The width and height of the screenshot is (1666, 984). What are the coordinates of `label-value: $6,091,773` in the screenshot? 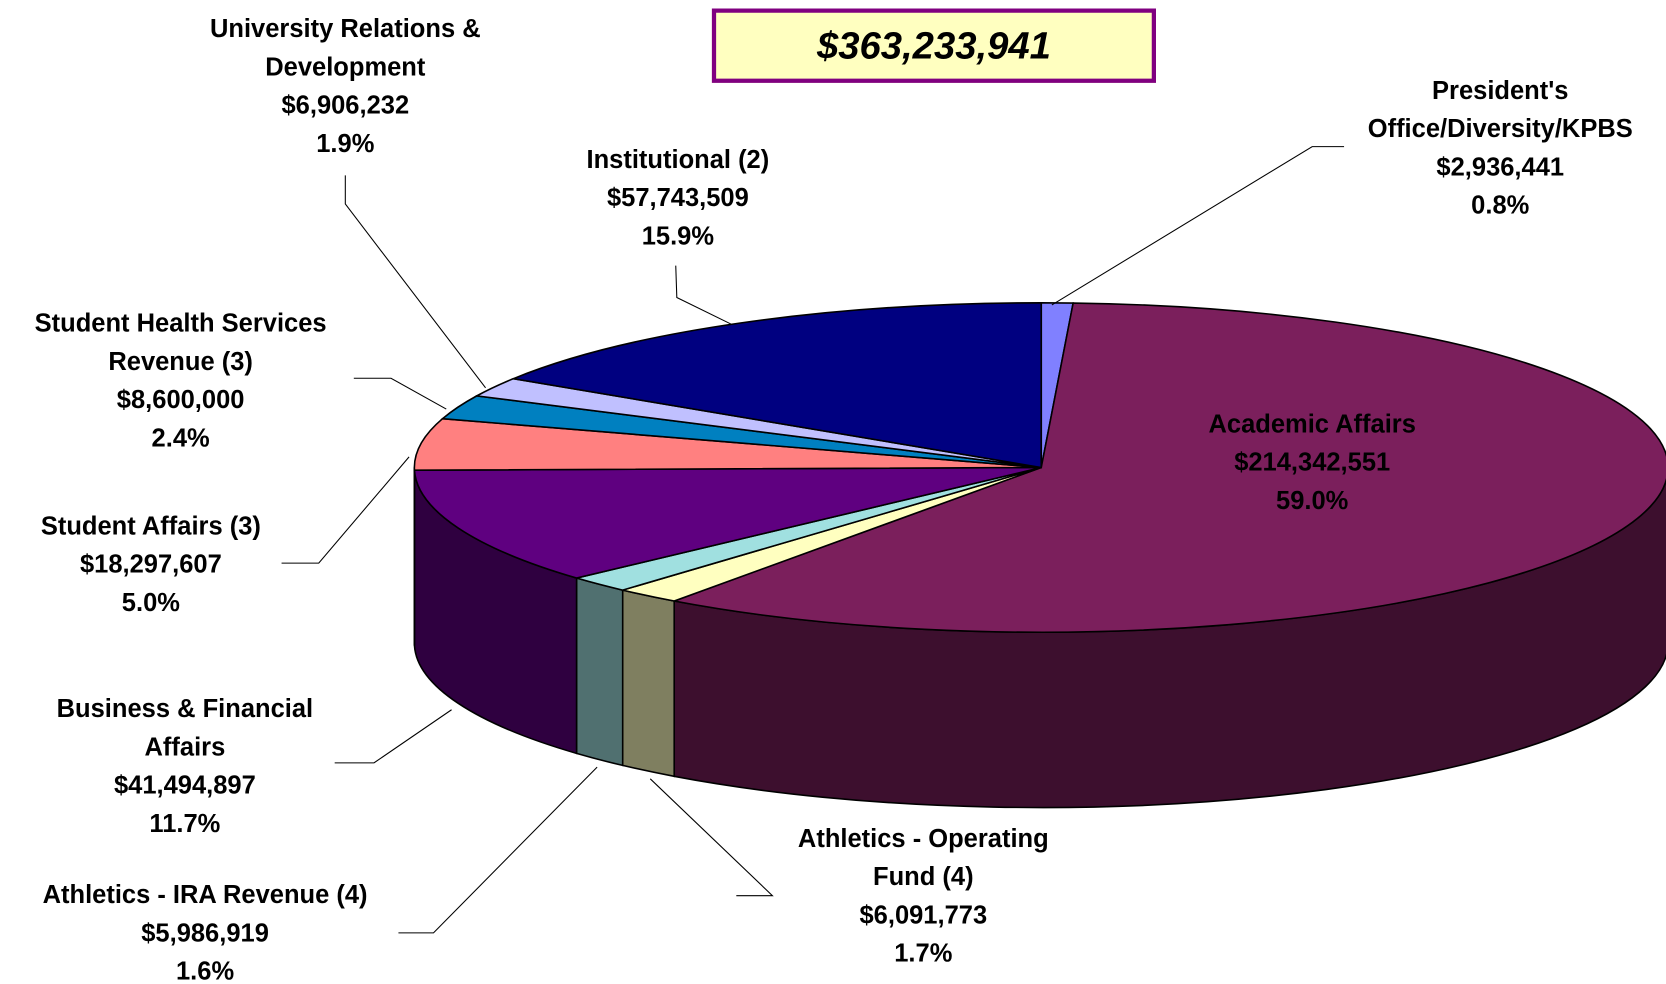 It's located at (923, 915).